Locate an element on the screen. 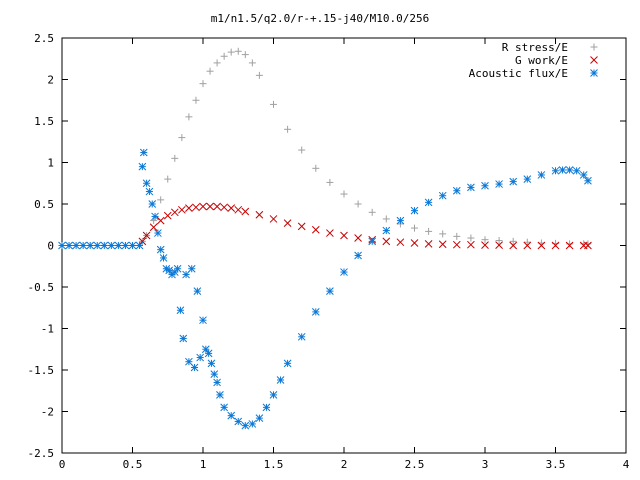  x-tick-label: 0 is located at coordinates (62, 464).